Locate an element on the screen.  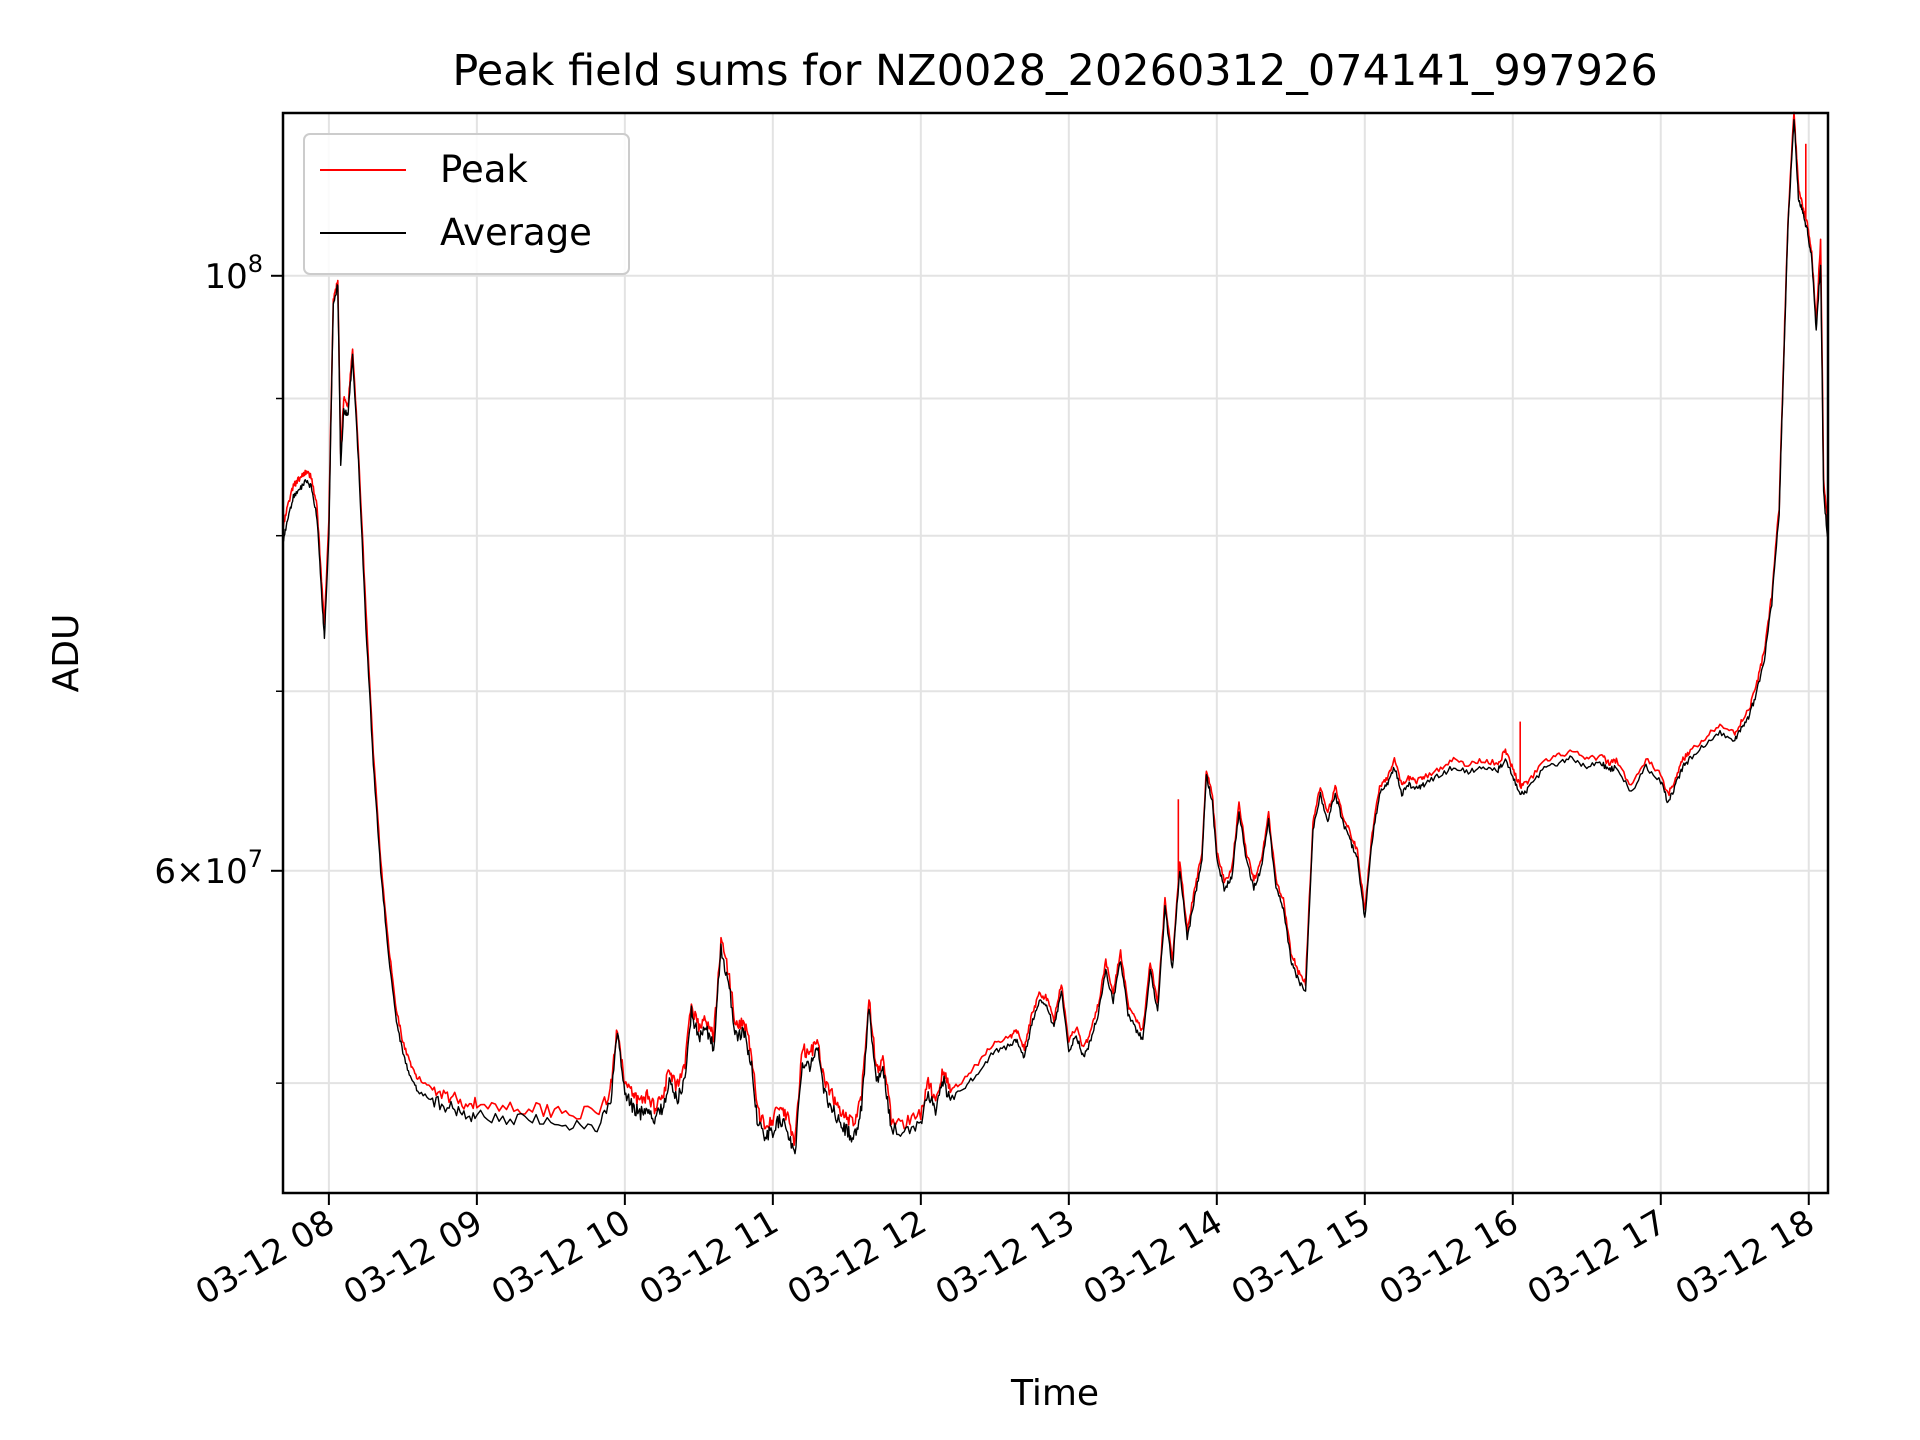
y-tick-label: 6×10⁷ is located at coordinates (208, 868).